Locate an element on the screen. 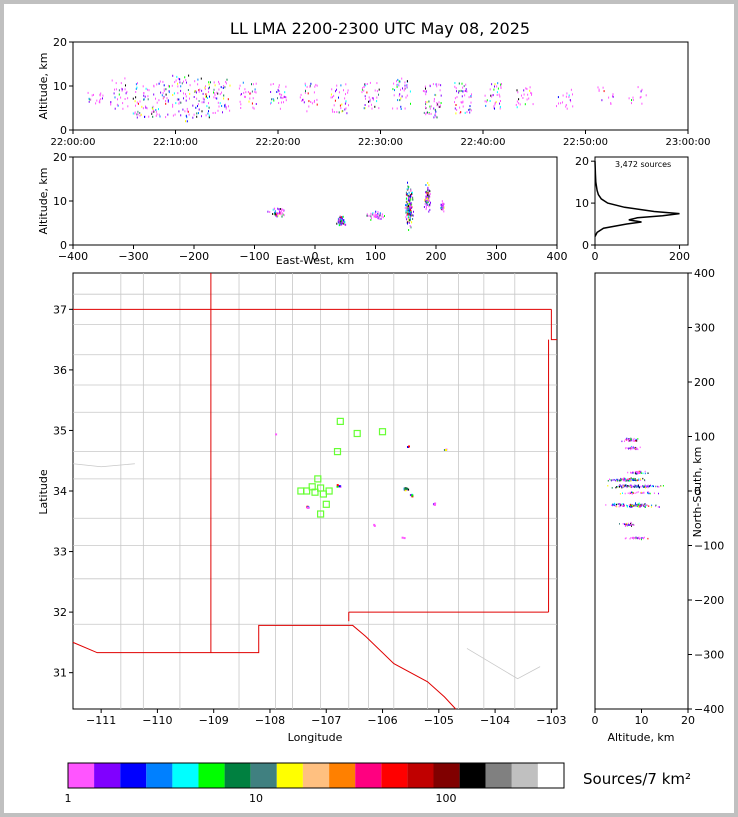 This screenshot has height=817, width=738. ew-ytick-label: 10 is located at coordinates (60, 201).